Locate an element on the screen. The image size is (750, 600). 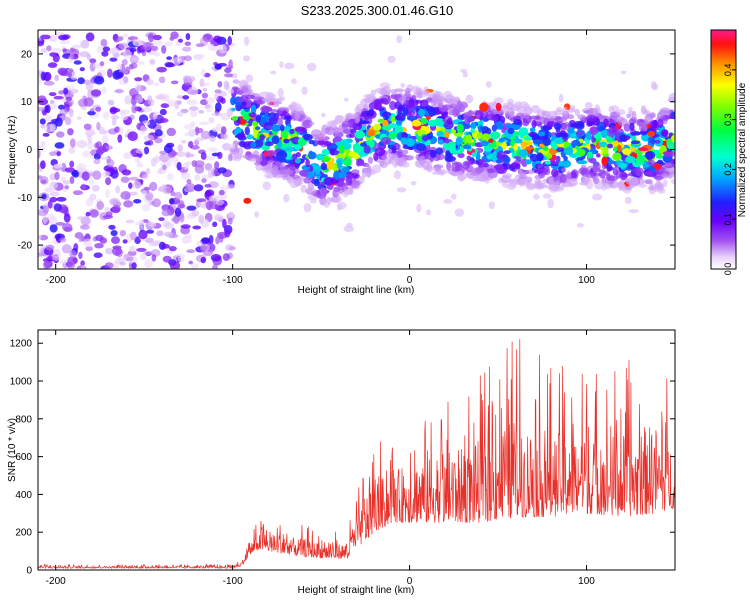
snr-y-tick-label-1: 200 is located at coordinates (23, 533).